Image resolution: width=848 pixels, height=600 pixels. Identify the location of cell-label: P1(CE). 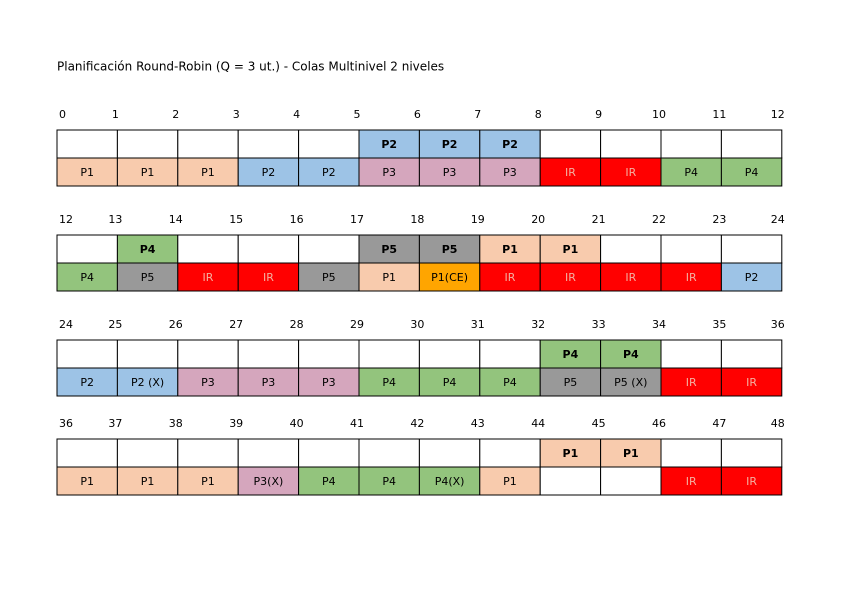
(449, 277).